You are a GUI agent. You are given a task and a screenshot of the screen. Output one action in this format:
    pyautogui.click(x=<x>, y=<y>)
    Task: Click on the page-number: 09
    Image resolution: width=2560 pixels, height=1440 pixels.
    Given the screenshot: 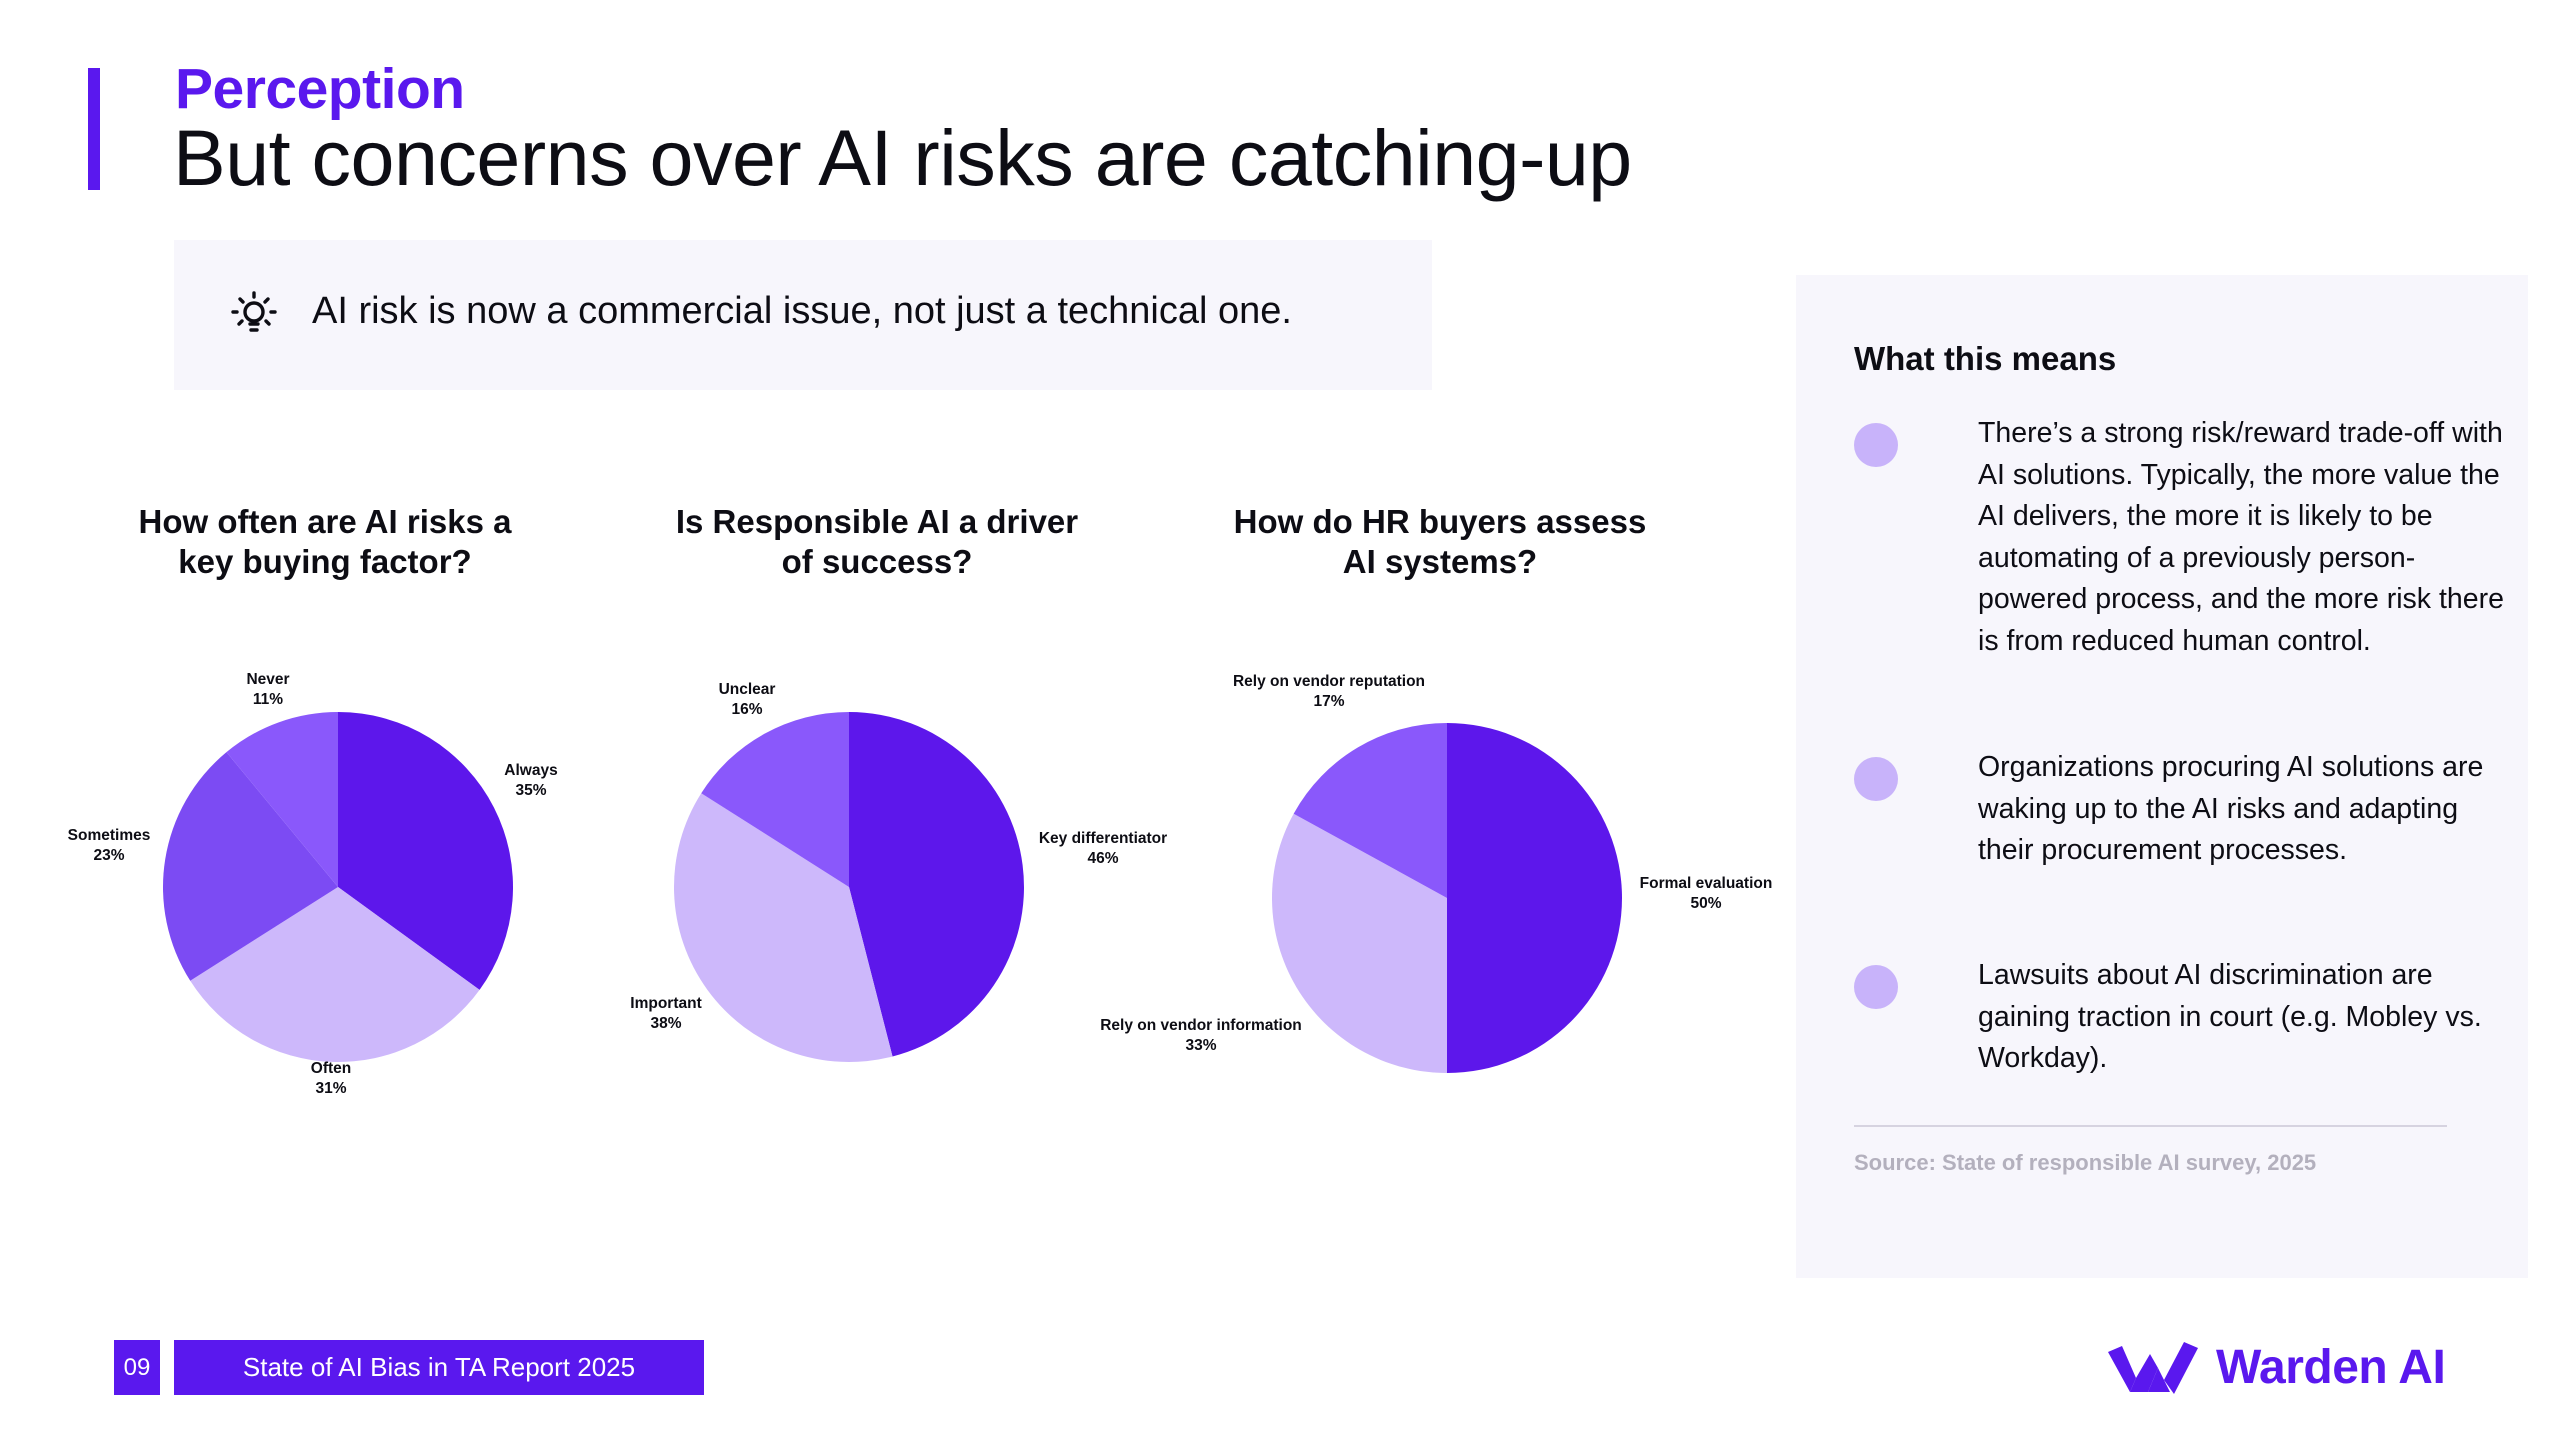 What is the action you would take?
    pyautogui.click(x=137, y=1367)
    